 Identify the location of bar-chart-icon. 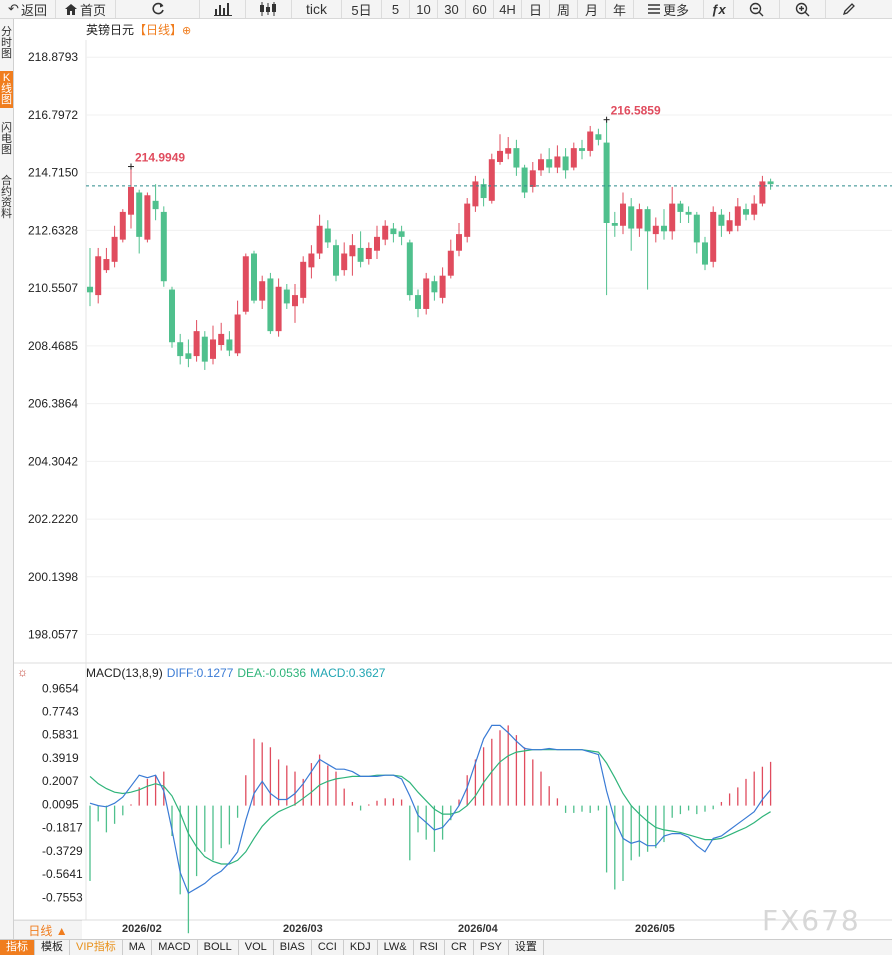
(222, 9).